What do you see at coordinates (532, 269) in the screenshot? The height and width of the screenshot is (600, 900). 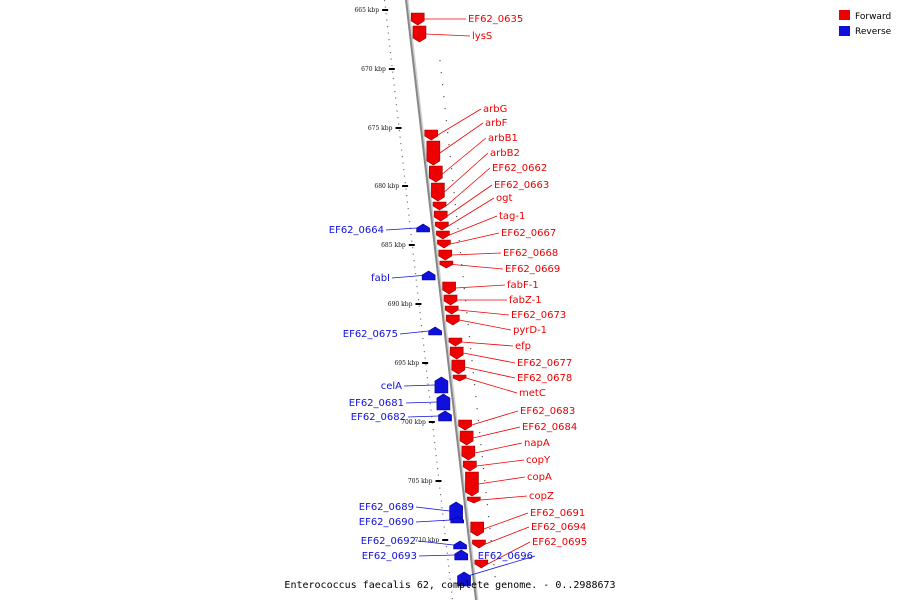 I see `gene-label: EF62_0669` at bounding box center [532, 269].